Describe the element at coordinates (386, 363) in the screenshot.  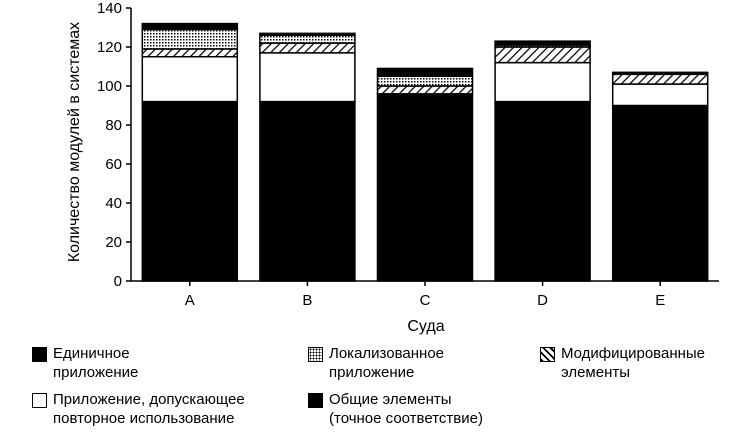
I see `legend-label-localized: Локализованное приложение` at that location.